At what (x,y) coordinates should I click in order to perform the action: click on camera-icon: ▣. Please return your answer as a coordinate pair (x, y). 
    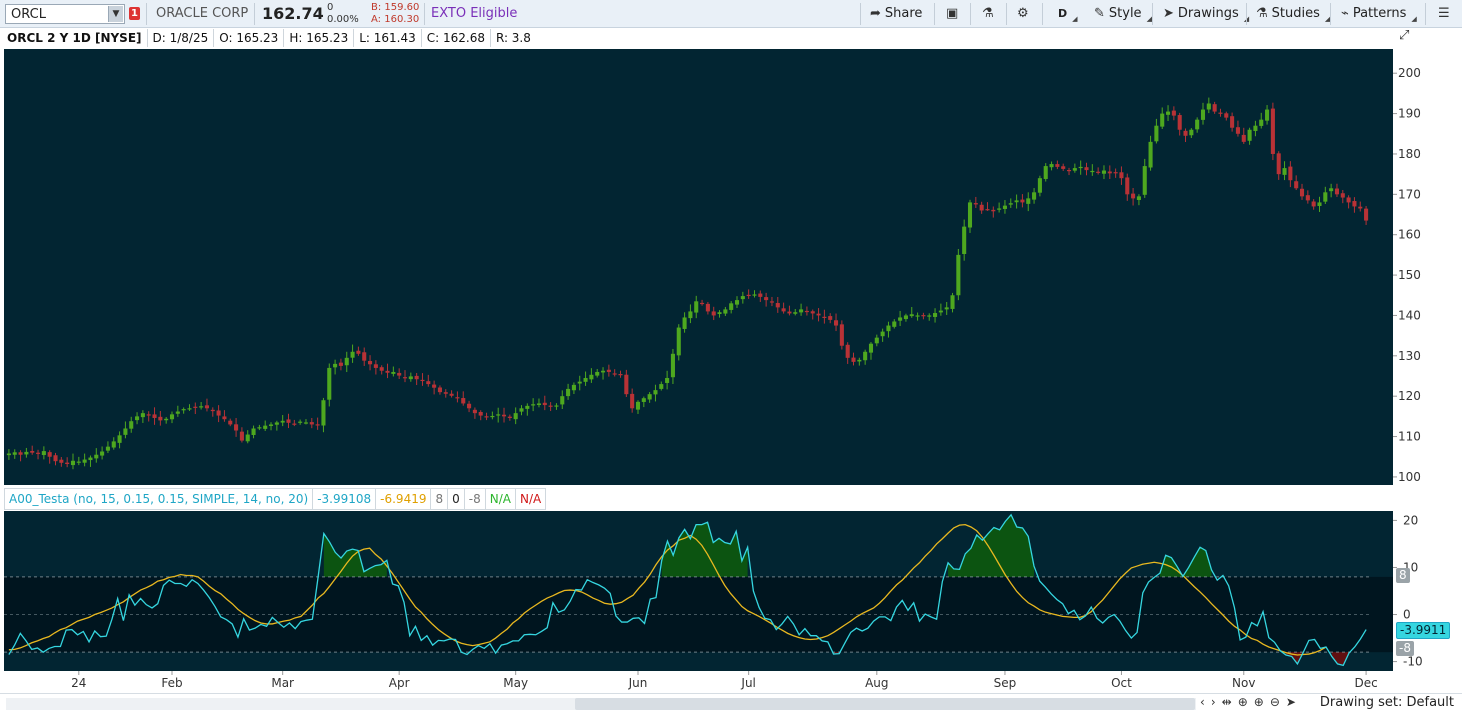
    Looking at the image, I should click on (952, 13).